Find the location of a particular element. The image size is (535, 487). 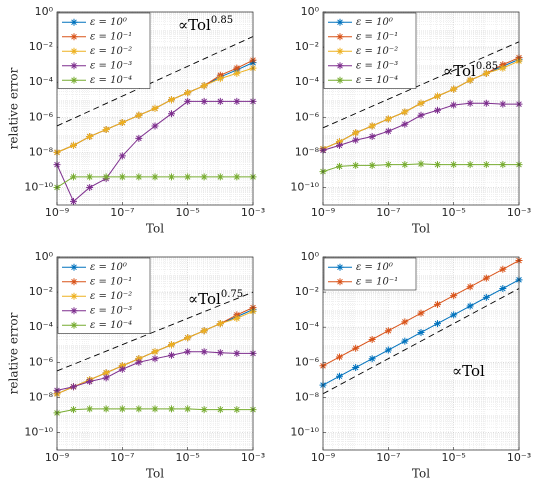

y-axis-label: relative error is located at coordinates (14, 108).